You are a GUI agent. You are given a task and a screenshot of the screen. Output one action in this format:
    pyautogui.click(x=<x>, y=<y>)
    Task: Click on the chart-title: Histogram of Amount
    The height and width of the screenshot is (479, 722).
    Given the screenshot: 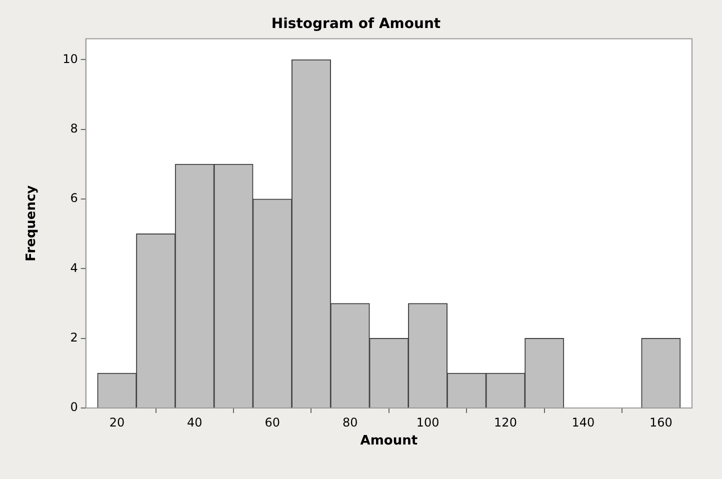 What is the action you would take?
    pyautogui.click(x=356, y=24)
    